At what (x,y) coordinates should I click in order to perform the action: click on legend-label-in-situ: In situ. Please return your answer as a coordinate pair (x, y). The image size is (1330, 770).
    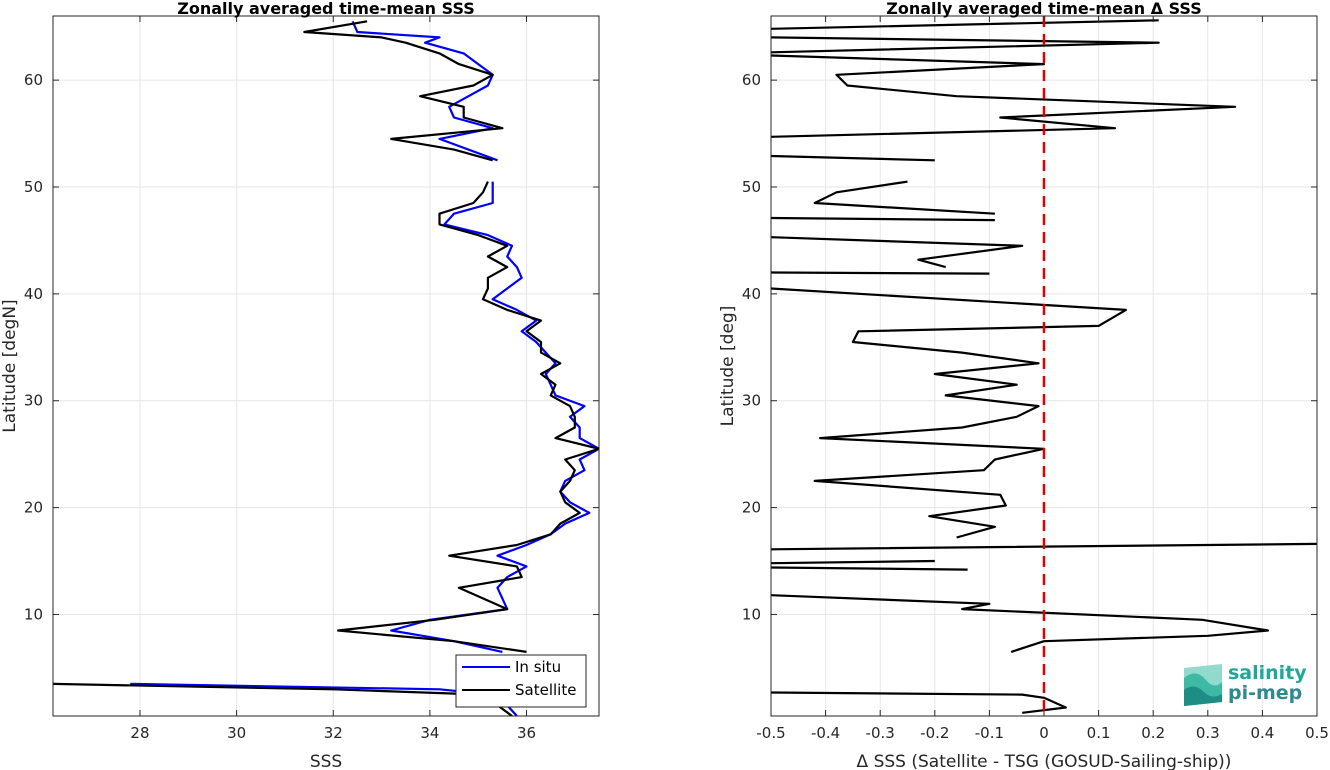
    Looking at the image, I should click on (538, 667).